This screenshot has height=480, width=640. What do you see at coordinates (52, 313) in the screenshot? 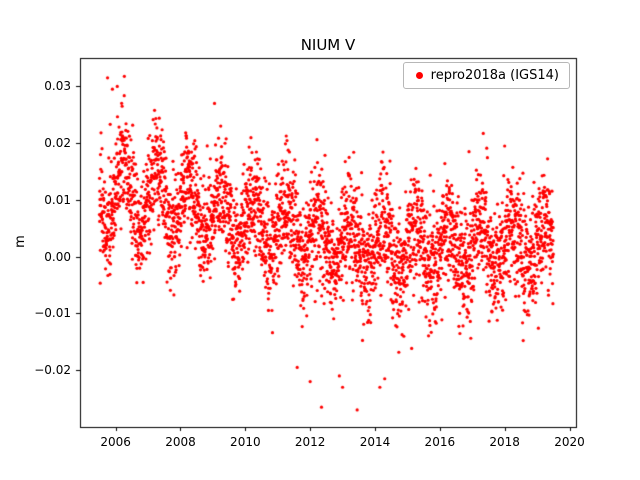
I see `y-tick-label: −0.01` at bounding box center [52, 313].